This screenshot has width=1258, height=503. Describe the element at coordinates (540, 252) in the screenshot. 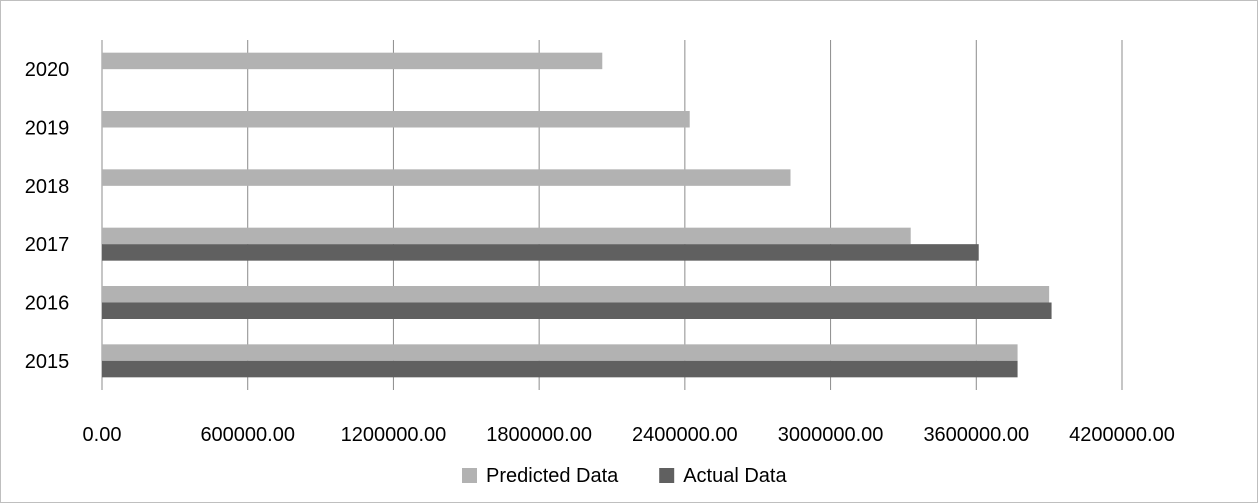

I see `bar-actual-data-2017` at that location.